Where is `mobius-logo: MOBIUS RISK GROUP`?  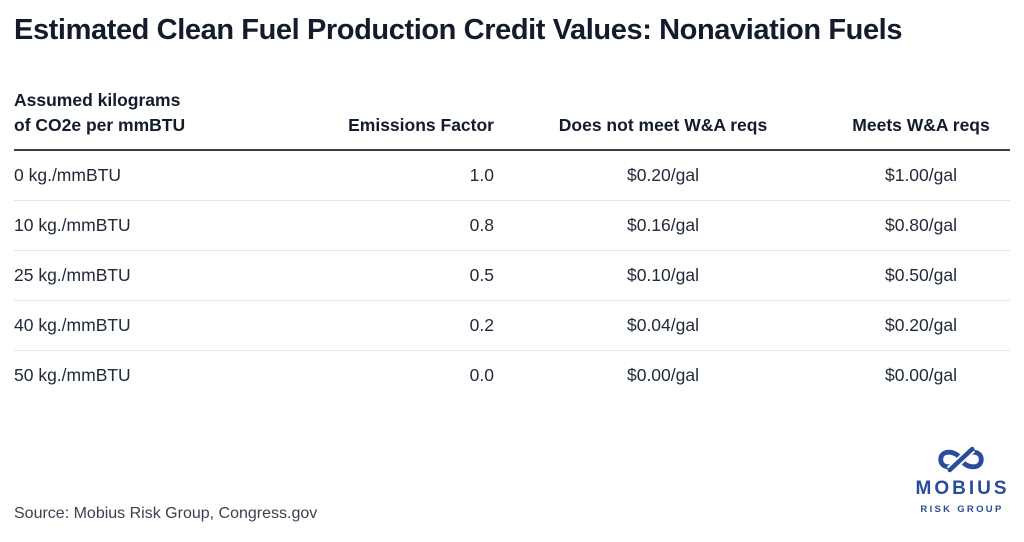
mobius-logo: MOBIUS RISK GROUP is located at coordinates (961, 480).